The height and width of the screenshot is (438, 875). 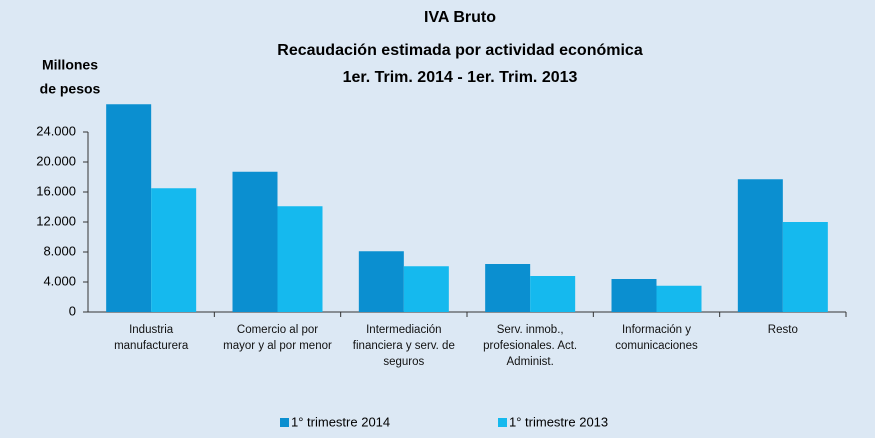 What do you see at coordinates (72, 310) in the screenshot?
I see `y-tick-label: 0` at bounding box center [72, 310].